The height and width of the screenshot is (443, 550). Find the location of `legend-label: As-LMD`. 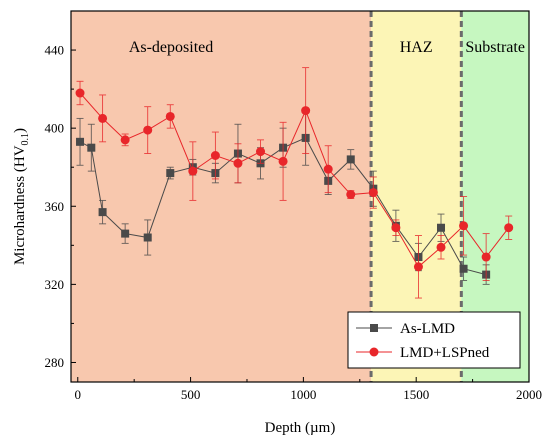

legend-label: As-LMD is located at coordinates (427, 329).